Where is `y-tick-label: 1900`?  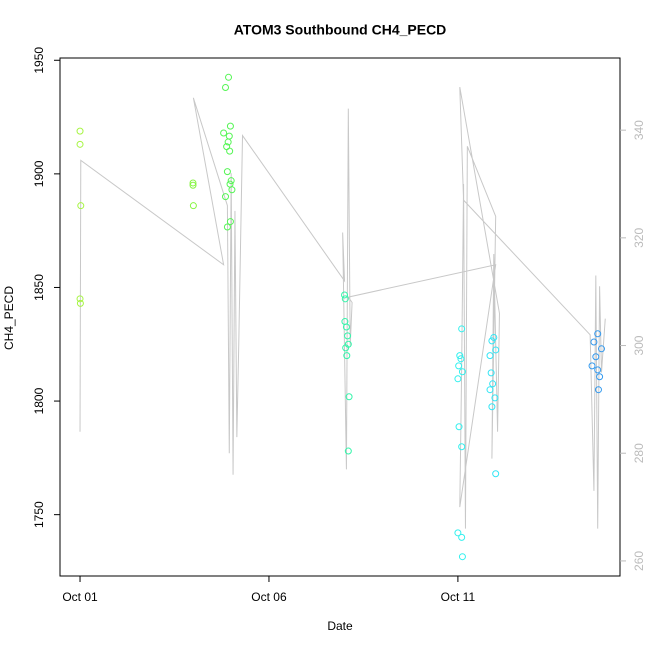 y-tick-label: 1900 is located at coordinates (39, 173).